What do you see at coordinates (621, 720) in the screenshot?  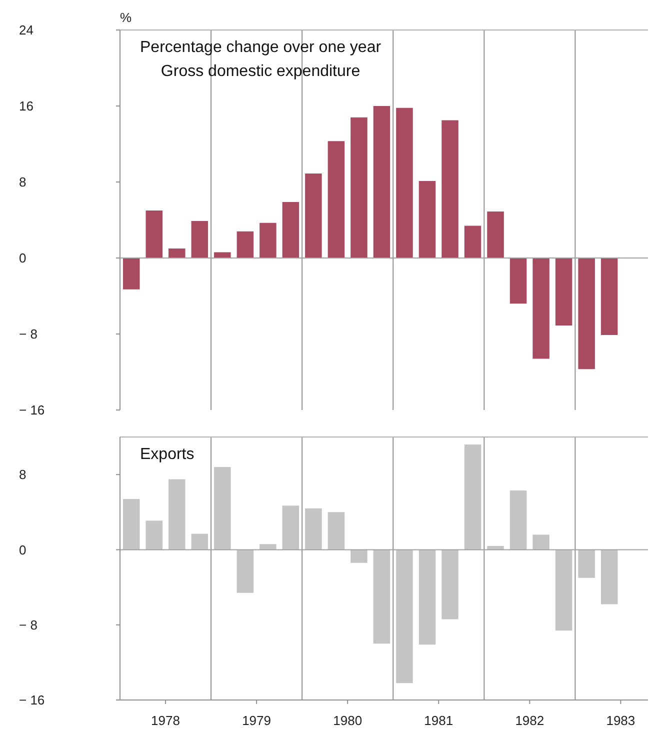 I see `x-tick-label: 1983` at bounding box center [621, 720].